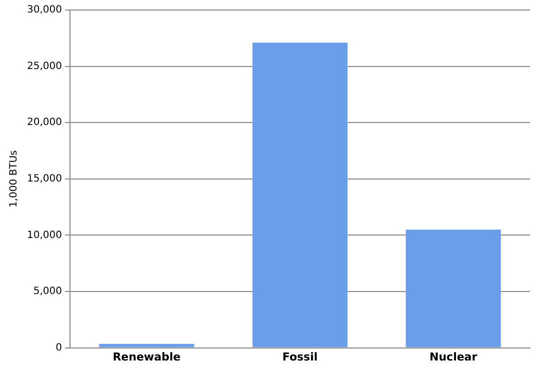 The width and height of the screenshot is (538, 369). Describe the element at coordinates (146, 357) in the screenshot. I see `x-tick-label: Renewable` at that location.